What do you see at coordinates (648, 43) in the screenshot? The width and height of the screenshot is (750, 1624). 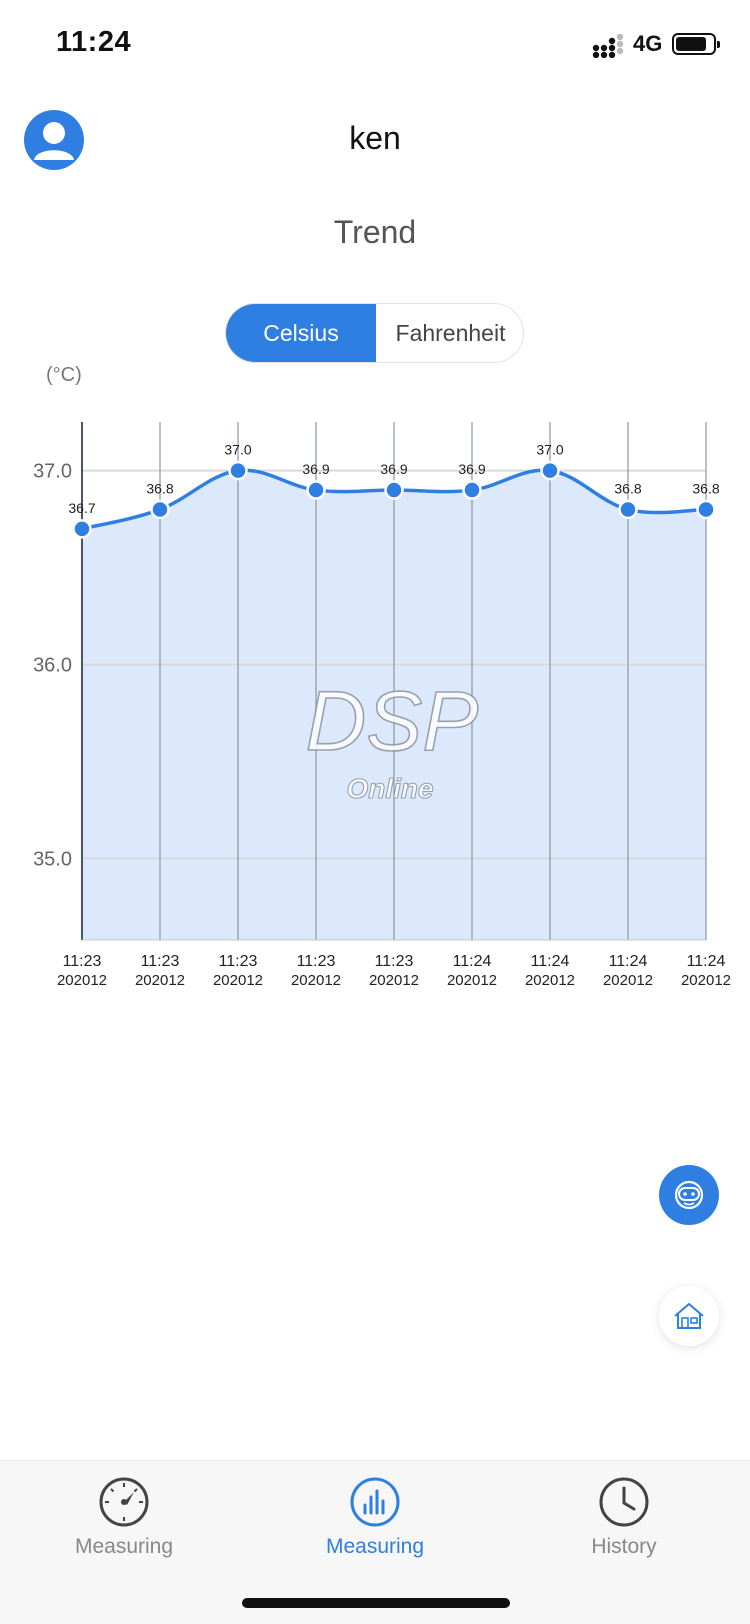 I see `network-type: 4G` at bounding box center [648, 43].